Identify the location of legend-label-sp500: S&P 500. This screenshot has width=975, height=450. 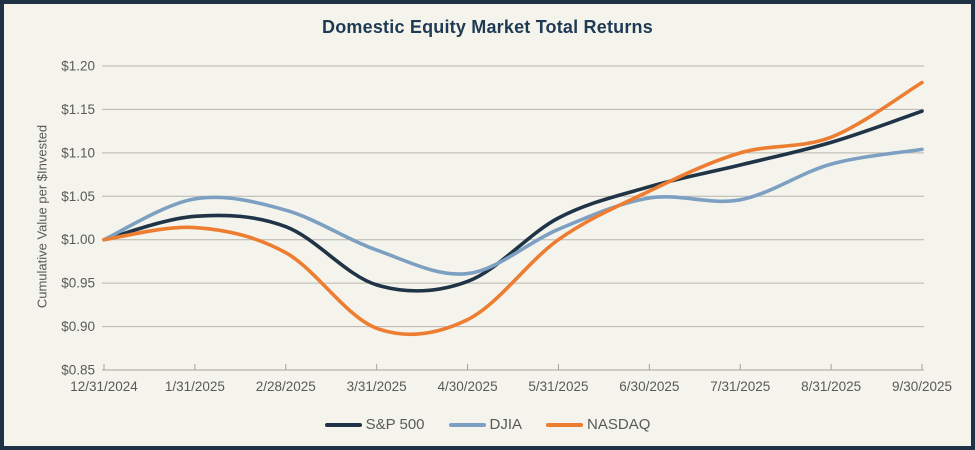
(395, 424).